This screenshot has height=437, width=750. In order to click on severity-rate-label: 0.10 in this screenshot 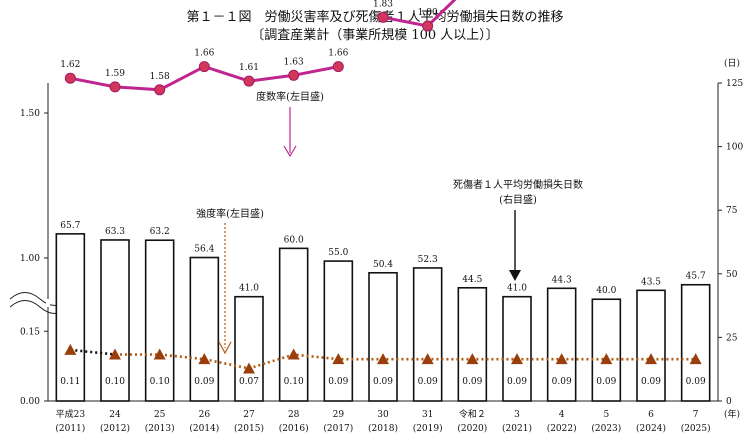, I will do `click(160, 382)`.